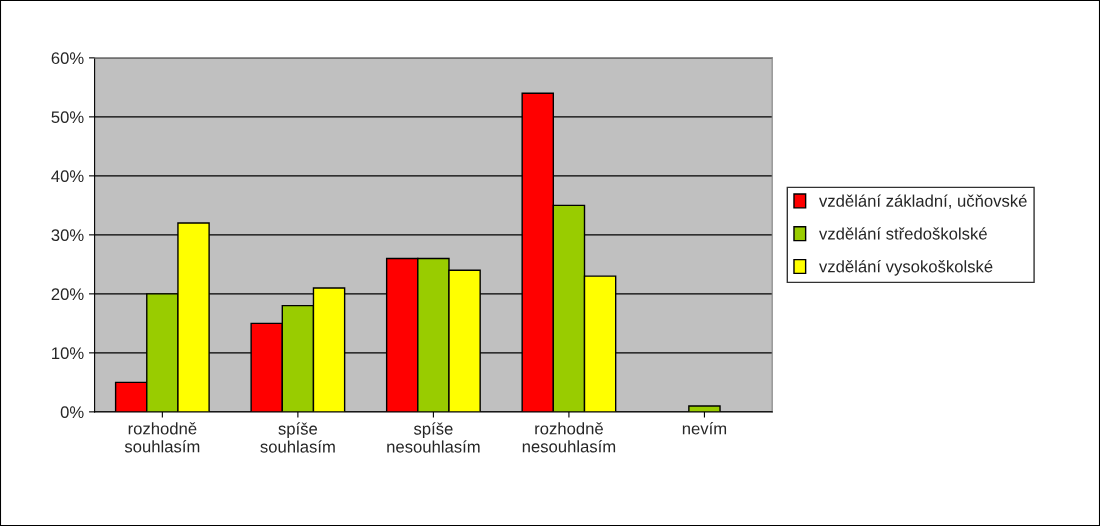 Image resolution: width=1100 pixels, height=526 pixels. Describe the element at coordinates (68, 353) in the screenshot. I see `y-tick-label: 10%` at that location.